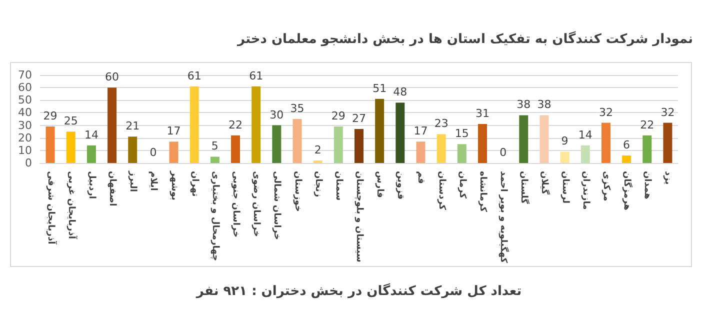  I want to click on text: تعداد کل شرکت کنندگان در بخش دختران : ۹۲۱ نفر, so click(358, 291).